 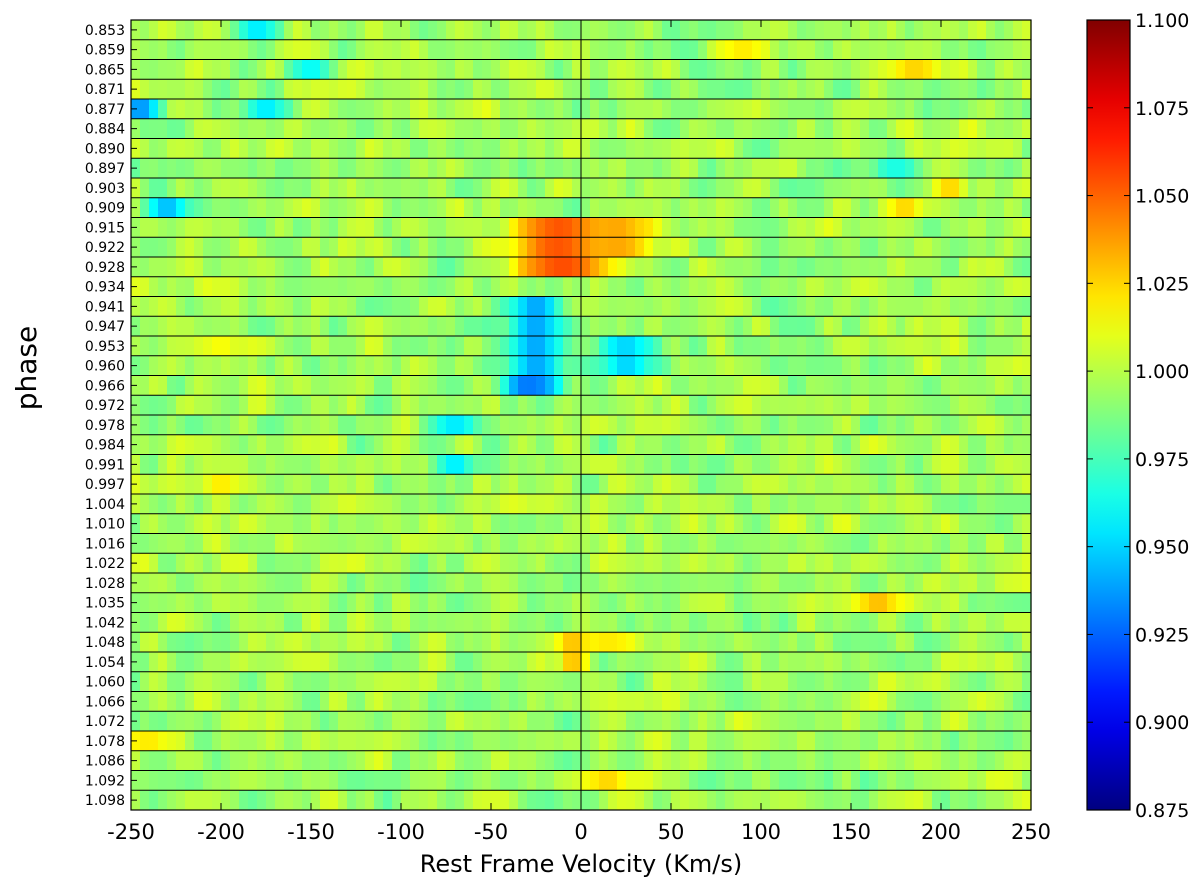 I want to click on x-axis-label: Rest Frame Velocity (Km/s), so click(x=581, y=864).